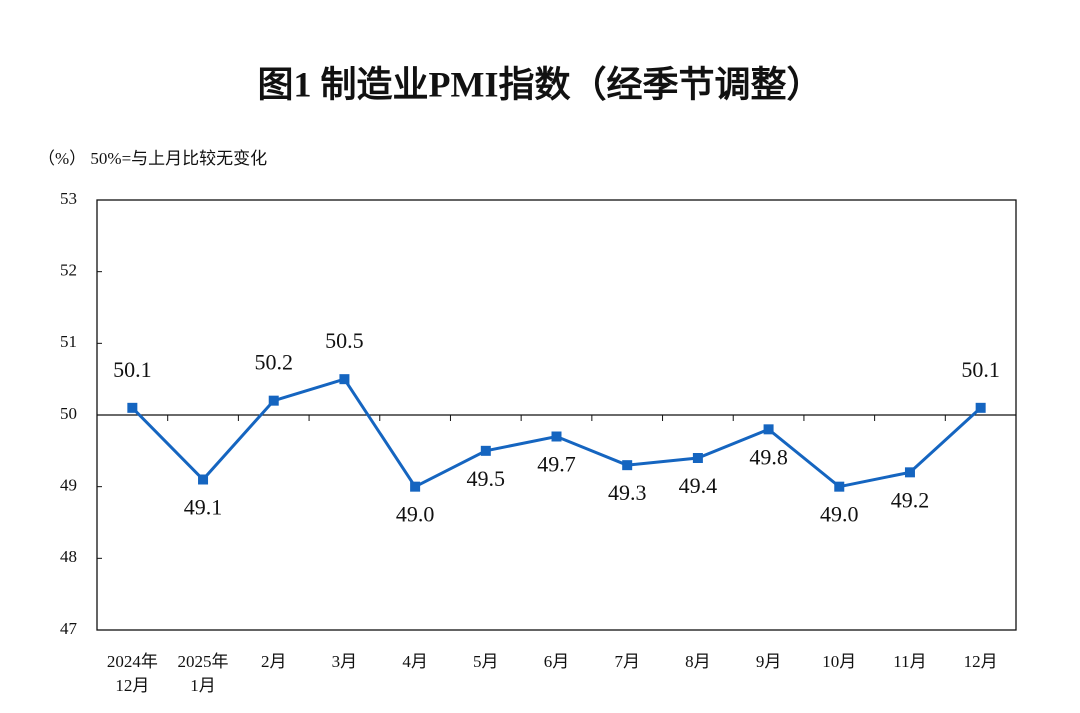  I want to click on note: （%） 50%=与上月比较无变化, so click(152, 158).